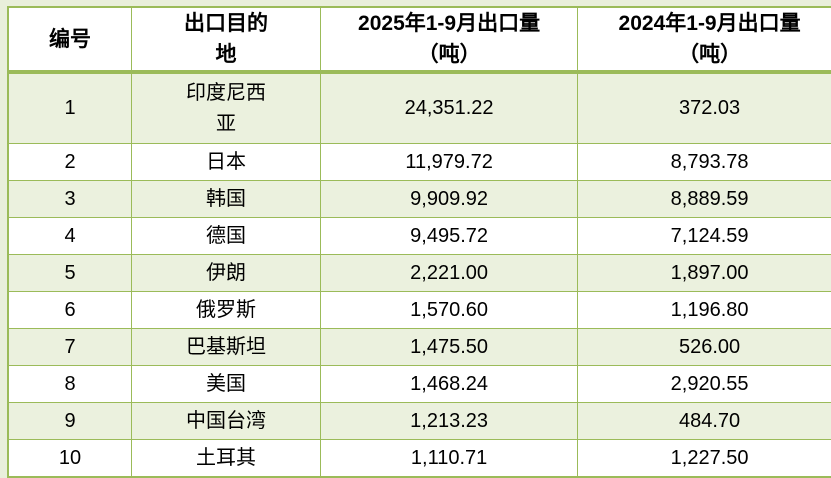  I want to click on volume-2025-cell: 24,351.22, so click(449, 107).